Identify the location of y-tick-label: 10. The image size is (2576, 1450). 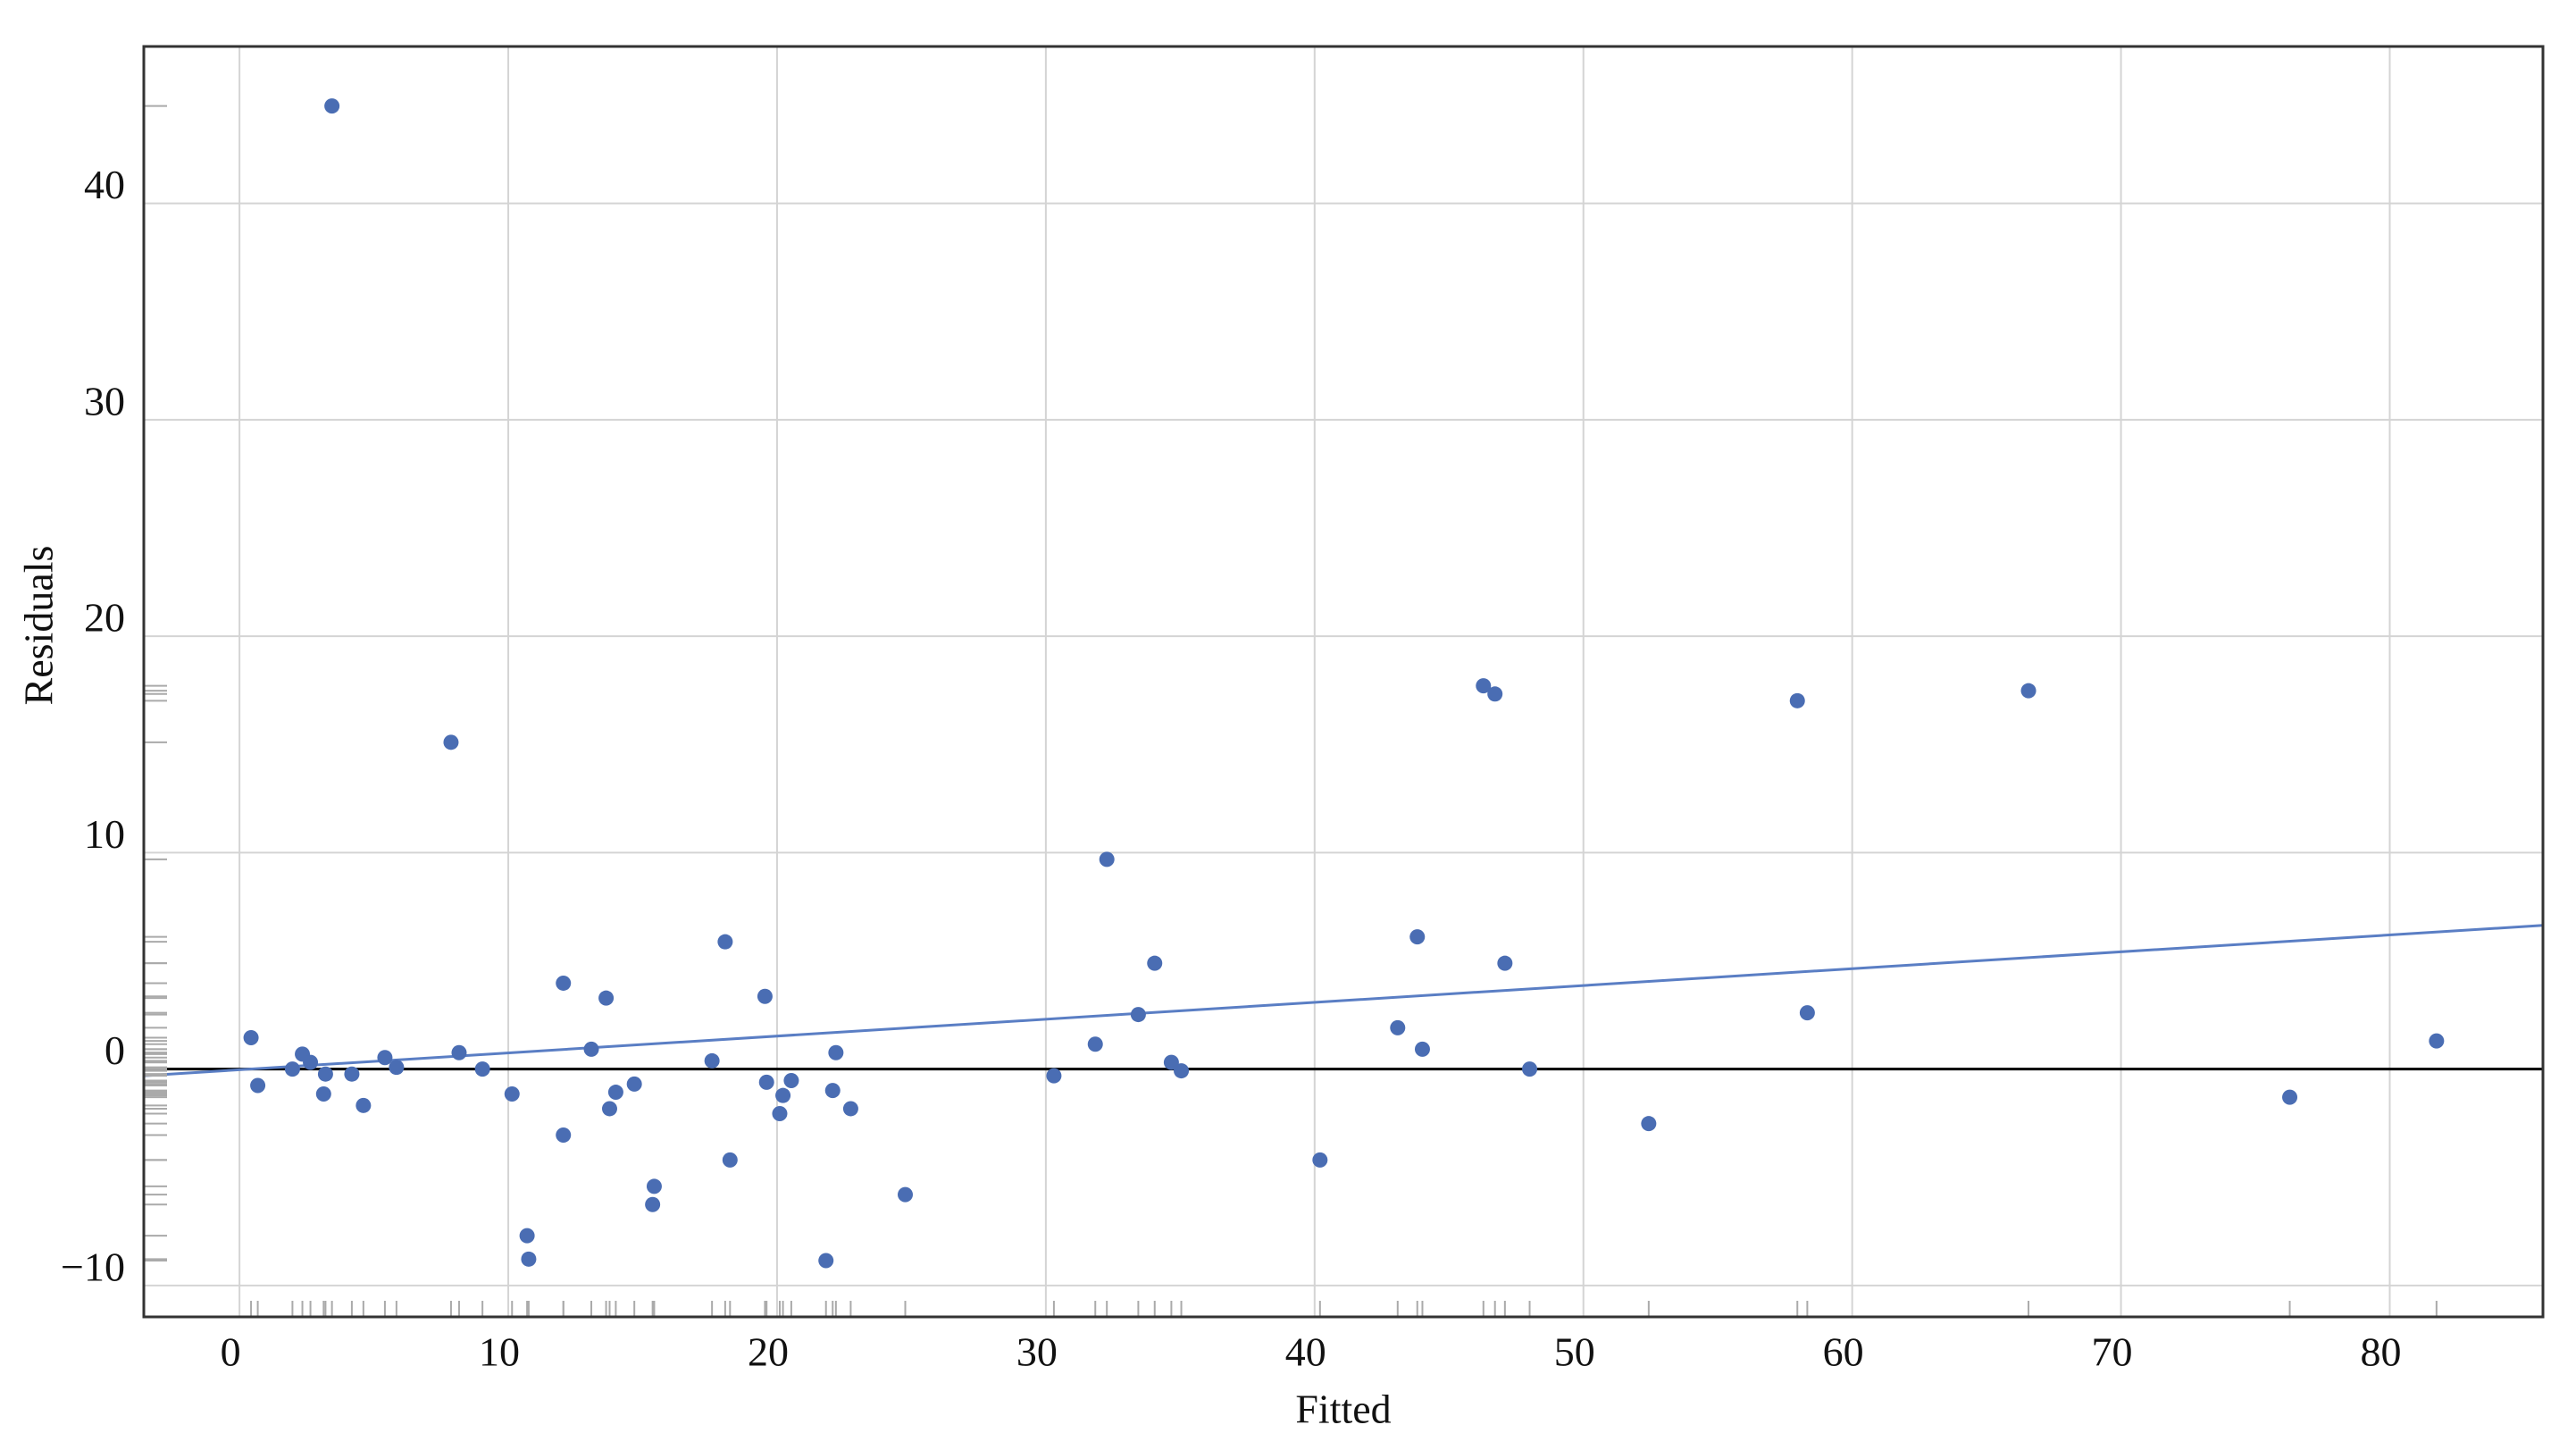
(105, 834).